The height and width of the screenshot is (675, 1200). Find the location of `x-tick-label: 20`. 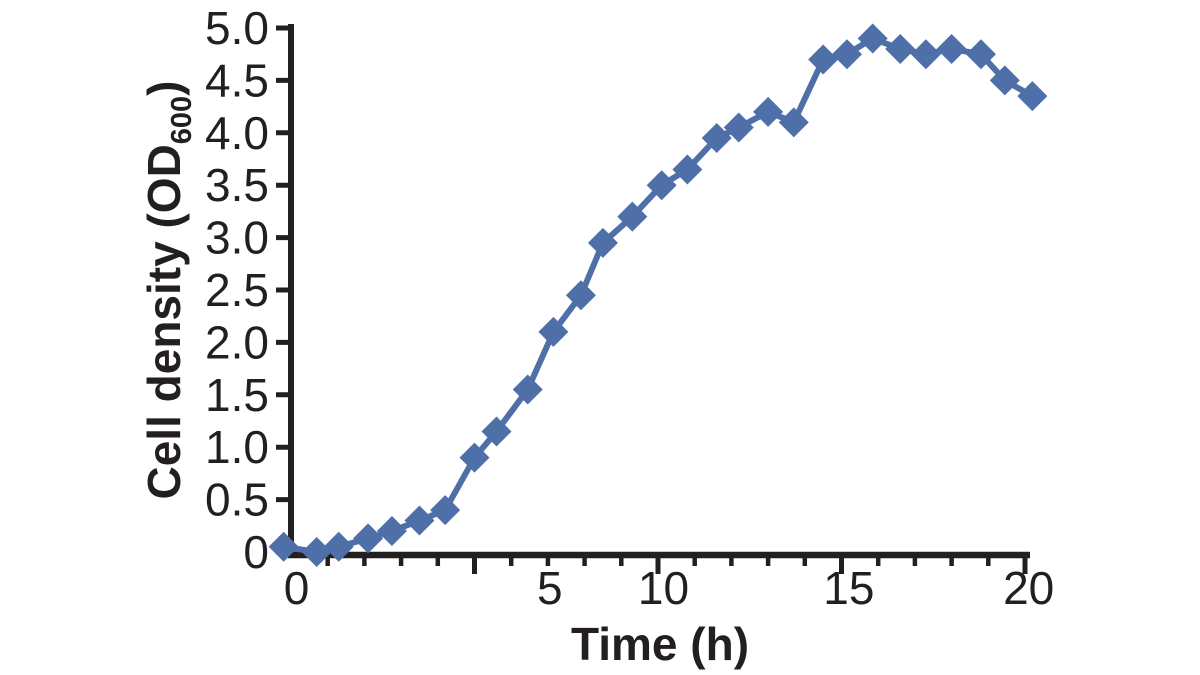

x-tick-label: 20 is located at coordinates (1028, 588).